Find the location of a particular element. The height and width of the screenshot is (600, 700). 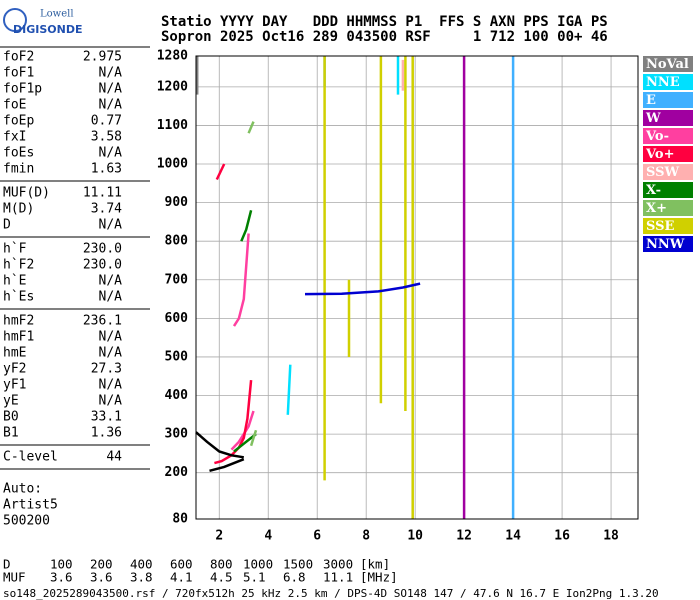

parameter-name: h`Es is located at coordinates (18, 297).